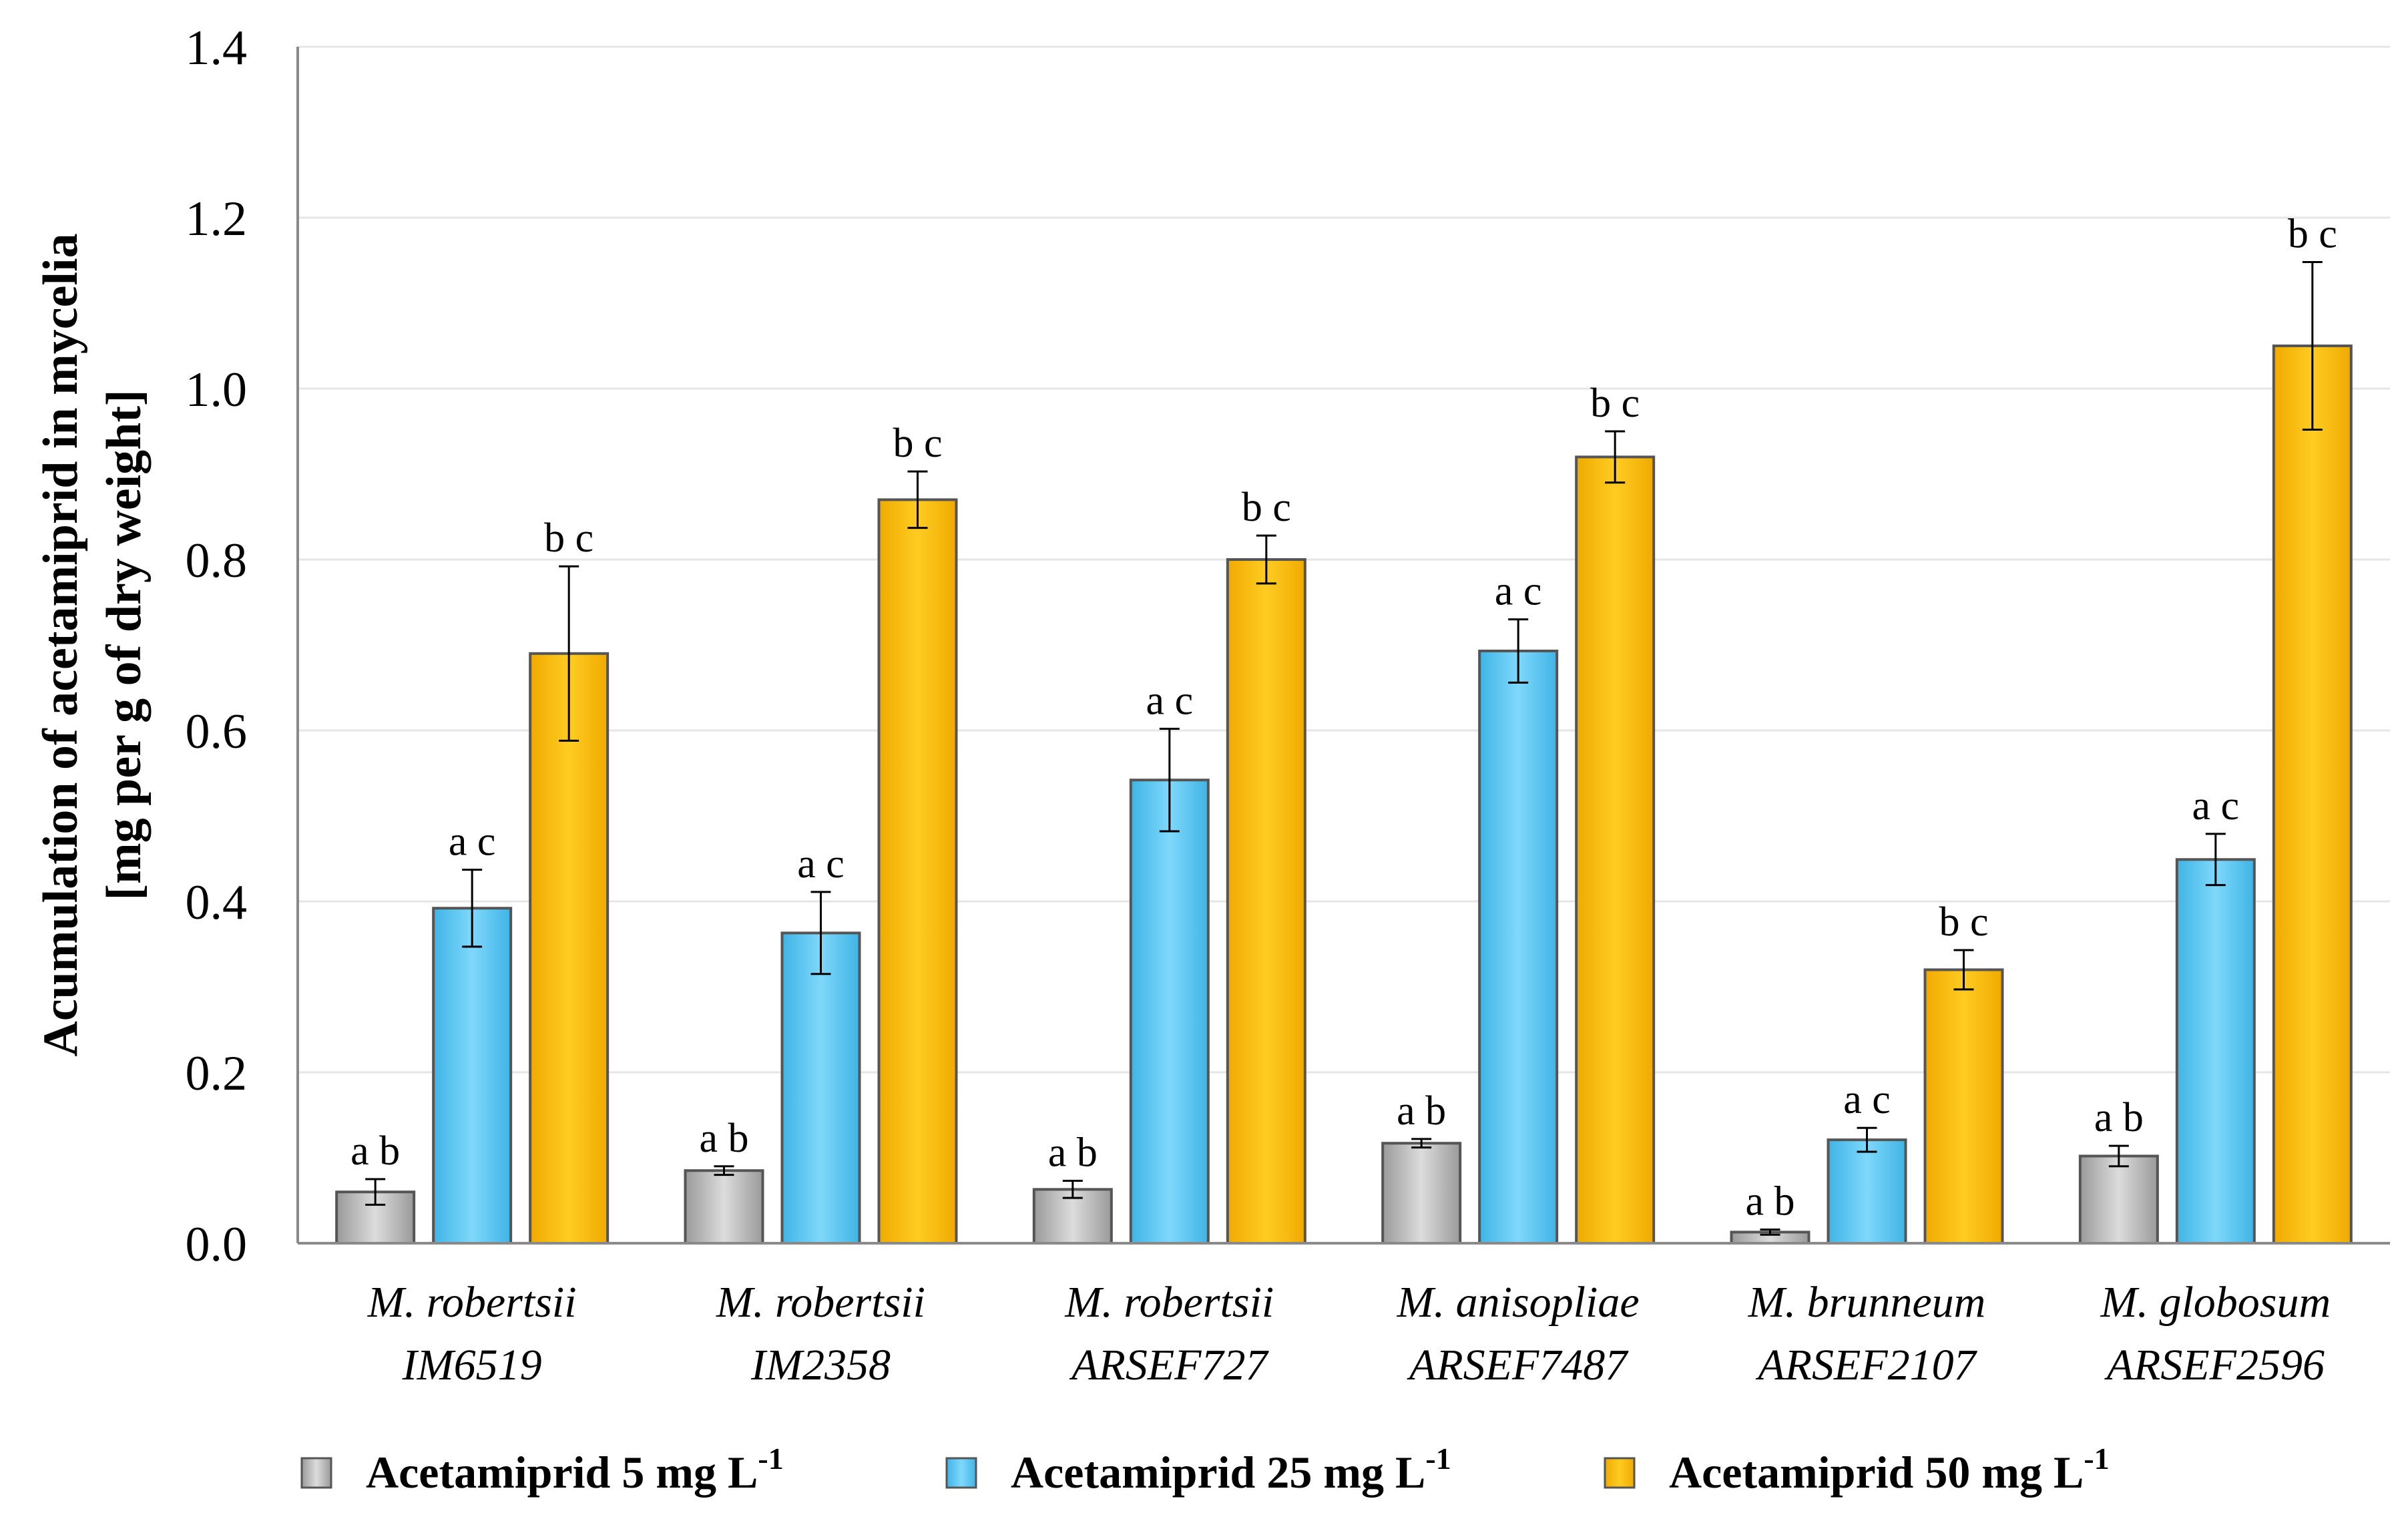  Describe the element at coordinates (217, 48) in the screenshot. I see `y-tick-label: 1.4` at that location.